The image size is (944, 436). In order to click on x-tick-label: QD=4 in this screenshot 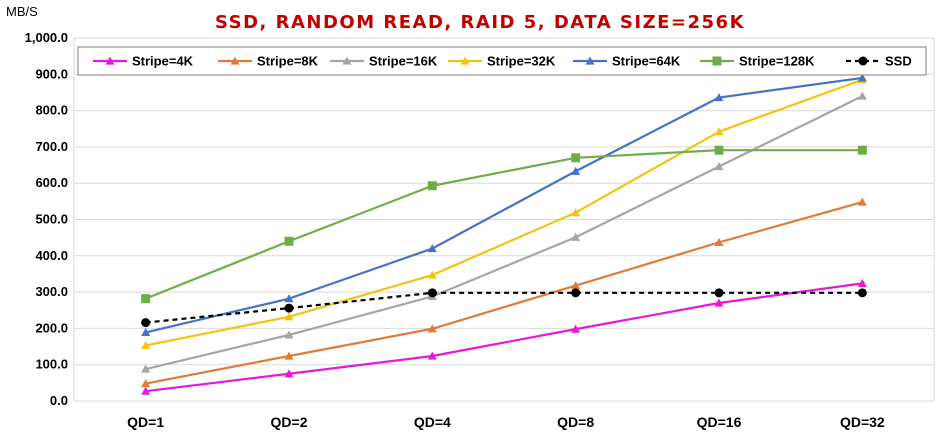, I will do `click(432, 422)`.